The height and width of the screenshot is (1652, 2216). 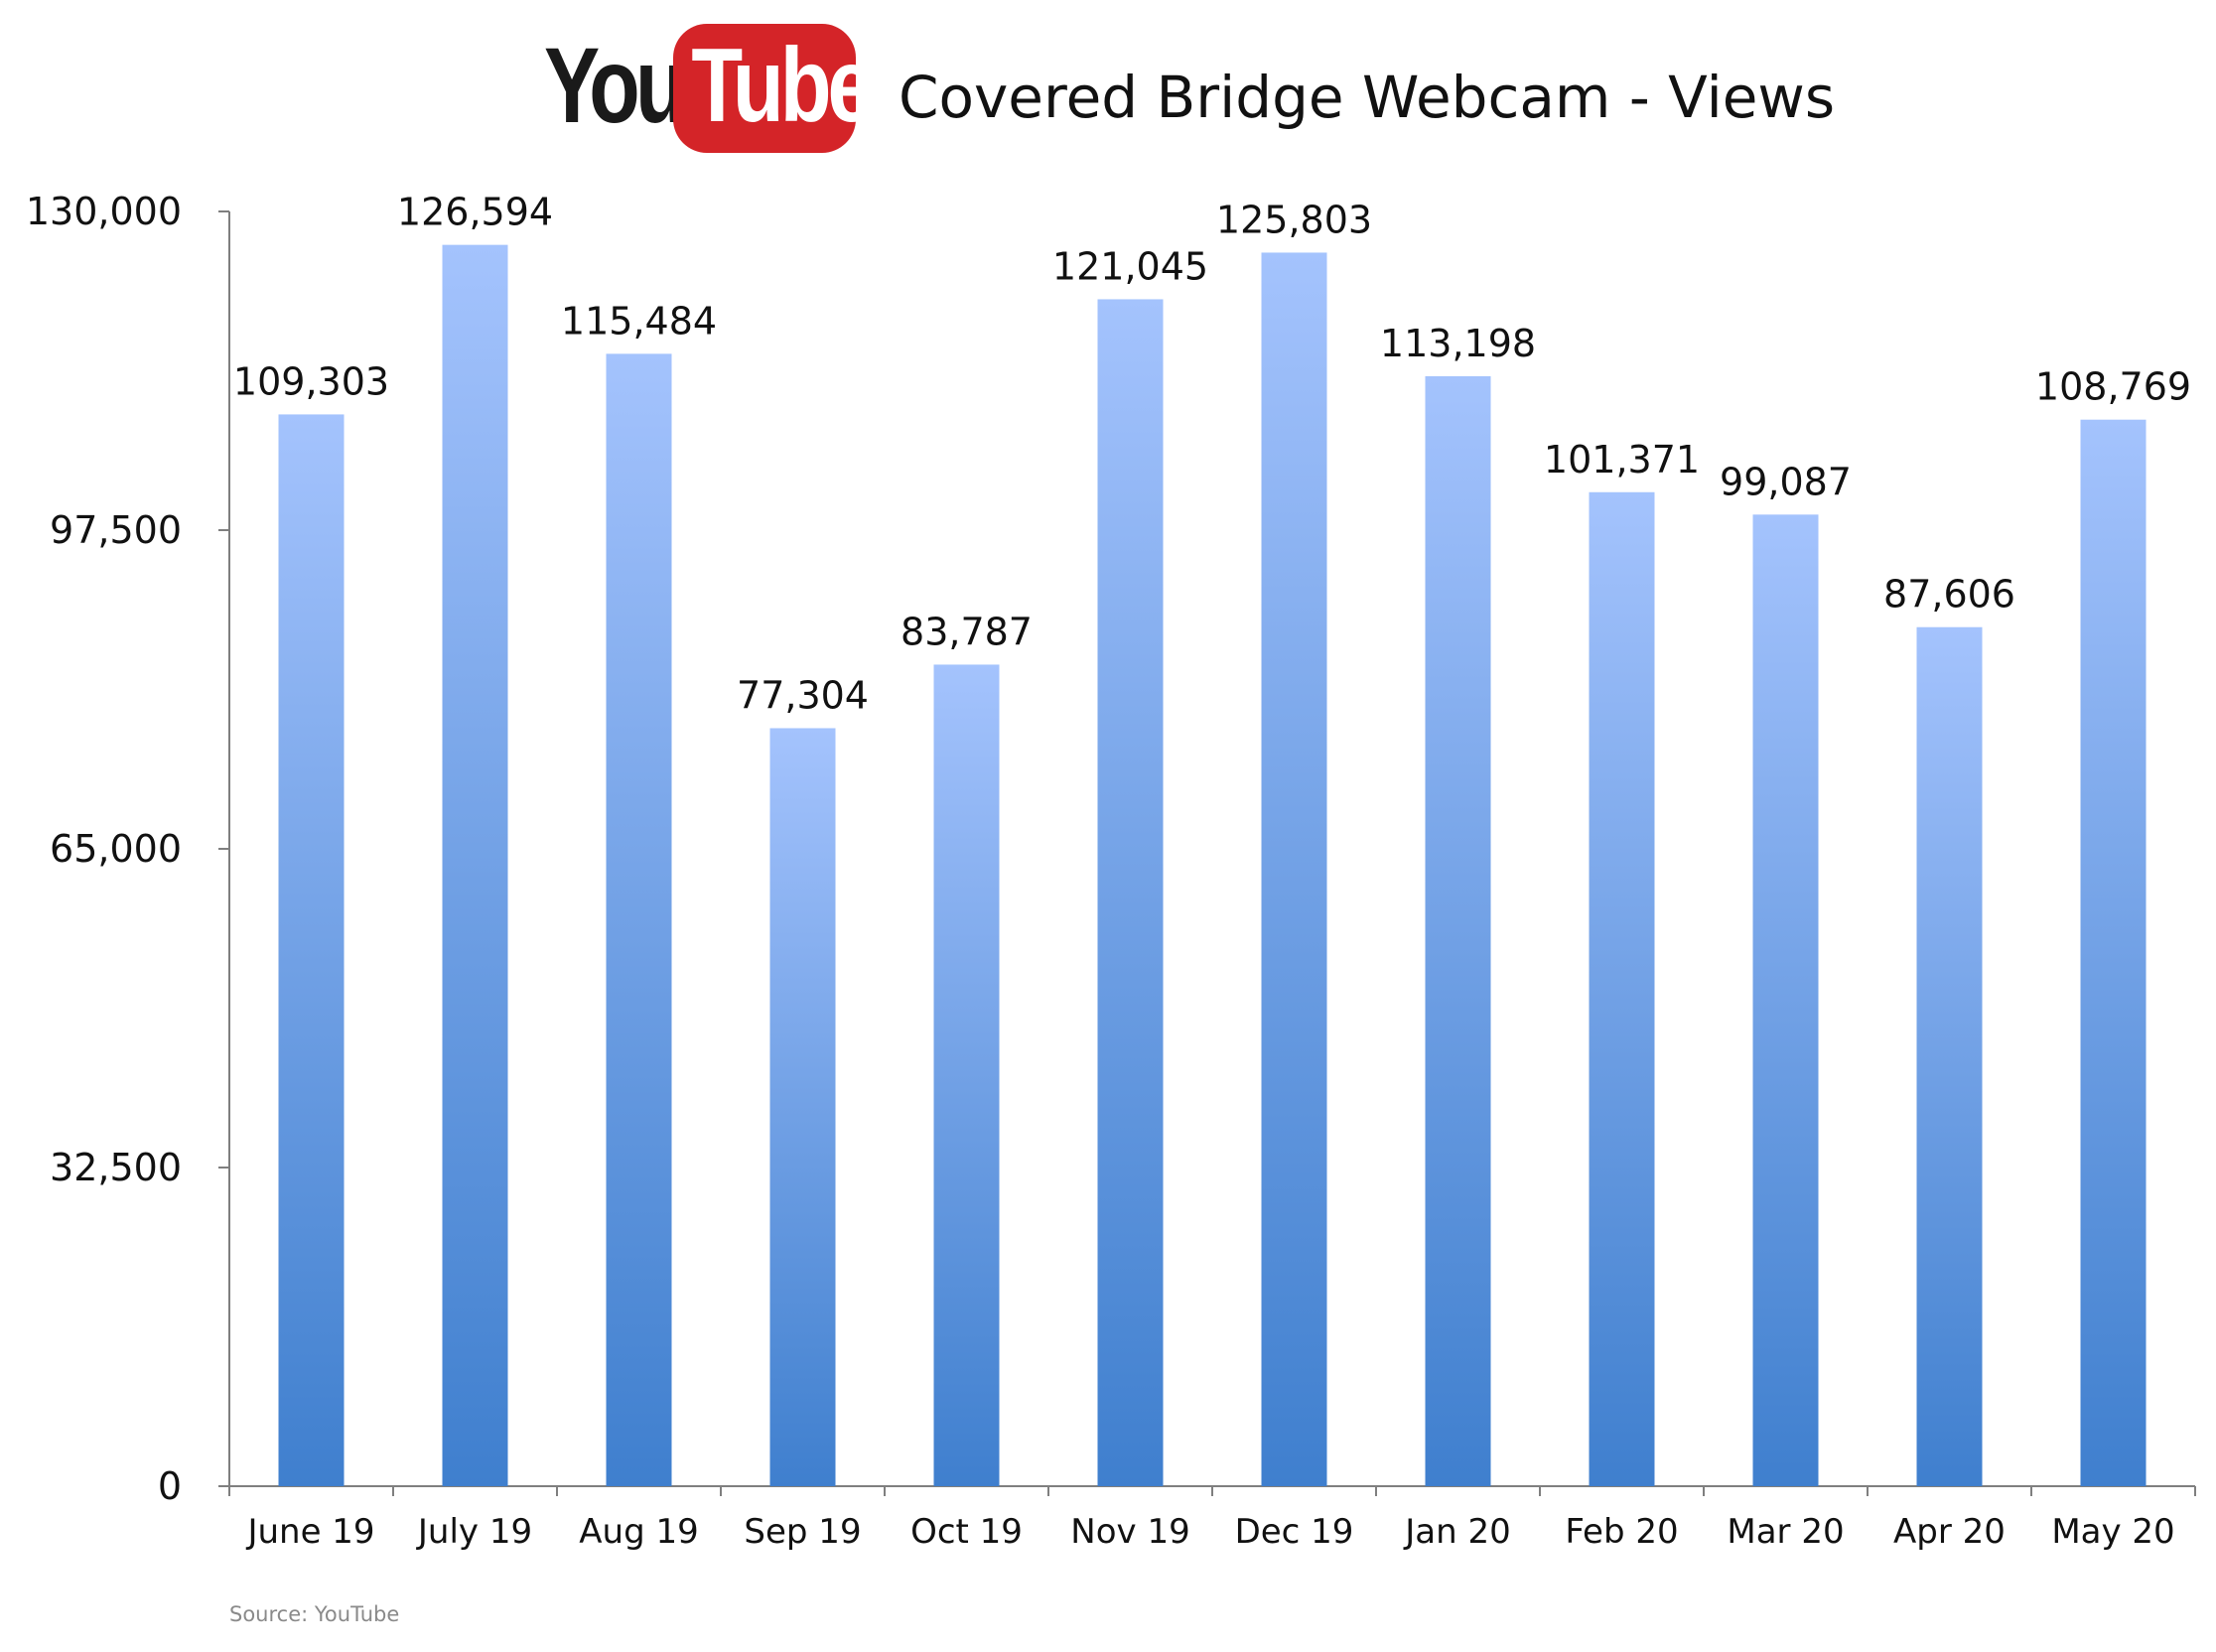 I want to click on x-tick-label: Oct 19, so click(x=967, y=1532).